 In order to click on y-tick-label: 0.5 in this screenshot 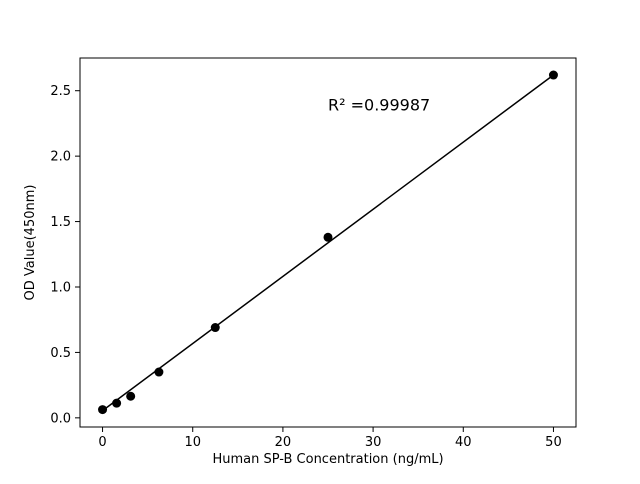, I will do `click(60, 353)`.